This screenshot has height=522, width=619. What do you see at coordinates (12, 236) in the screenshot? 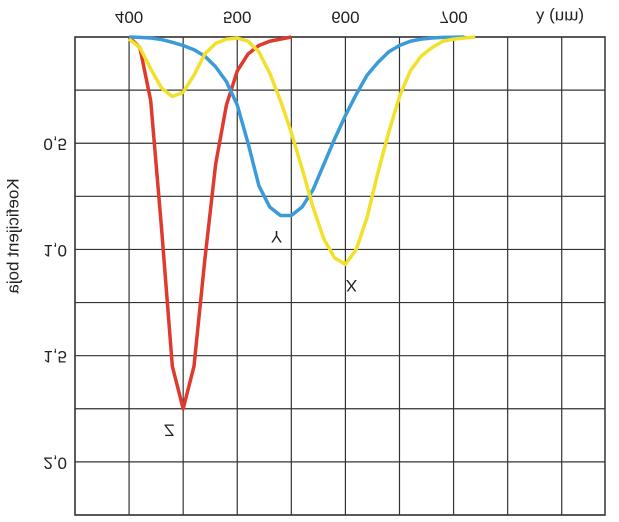
I see `y-axis-title: Koeficijent boja` at bounding box center [12, 236].